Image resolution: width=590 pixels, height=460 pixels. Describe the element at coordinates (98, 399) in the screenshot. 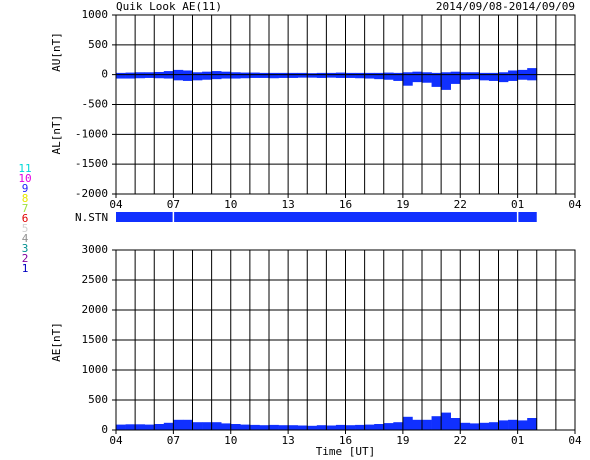

I see `y-tick-label: 500` at that location.